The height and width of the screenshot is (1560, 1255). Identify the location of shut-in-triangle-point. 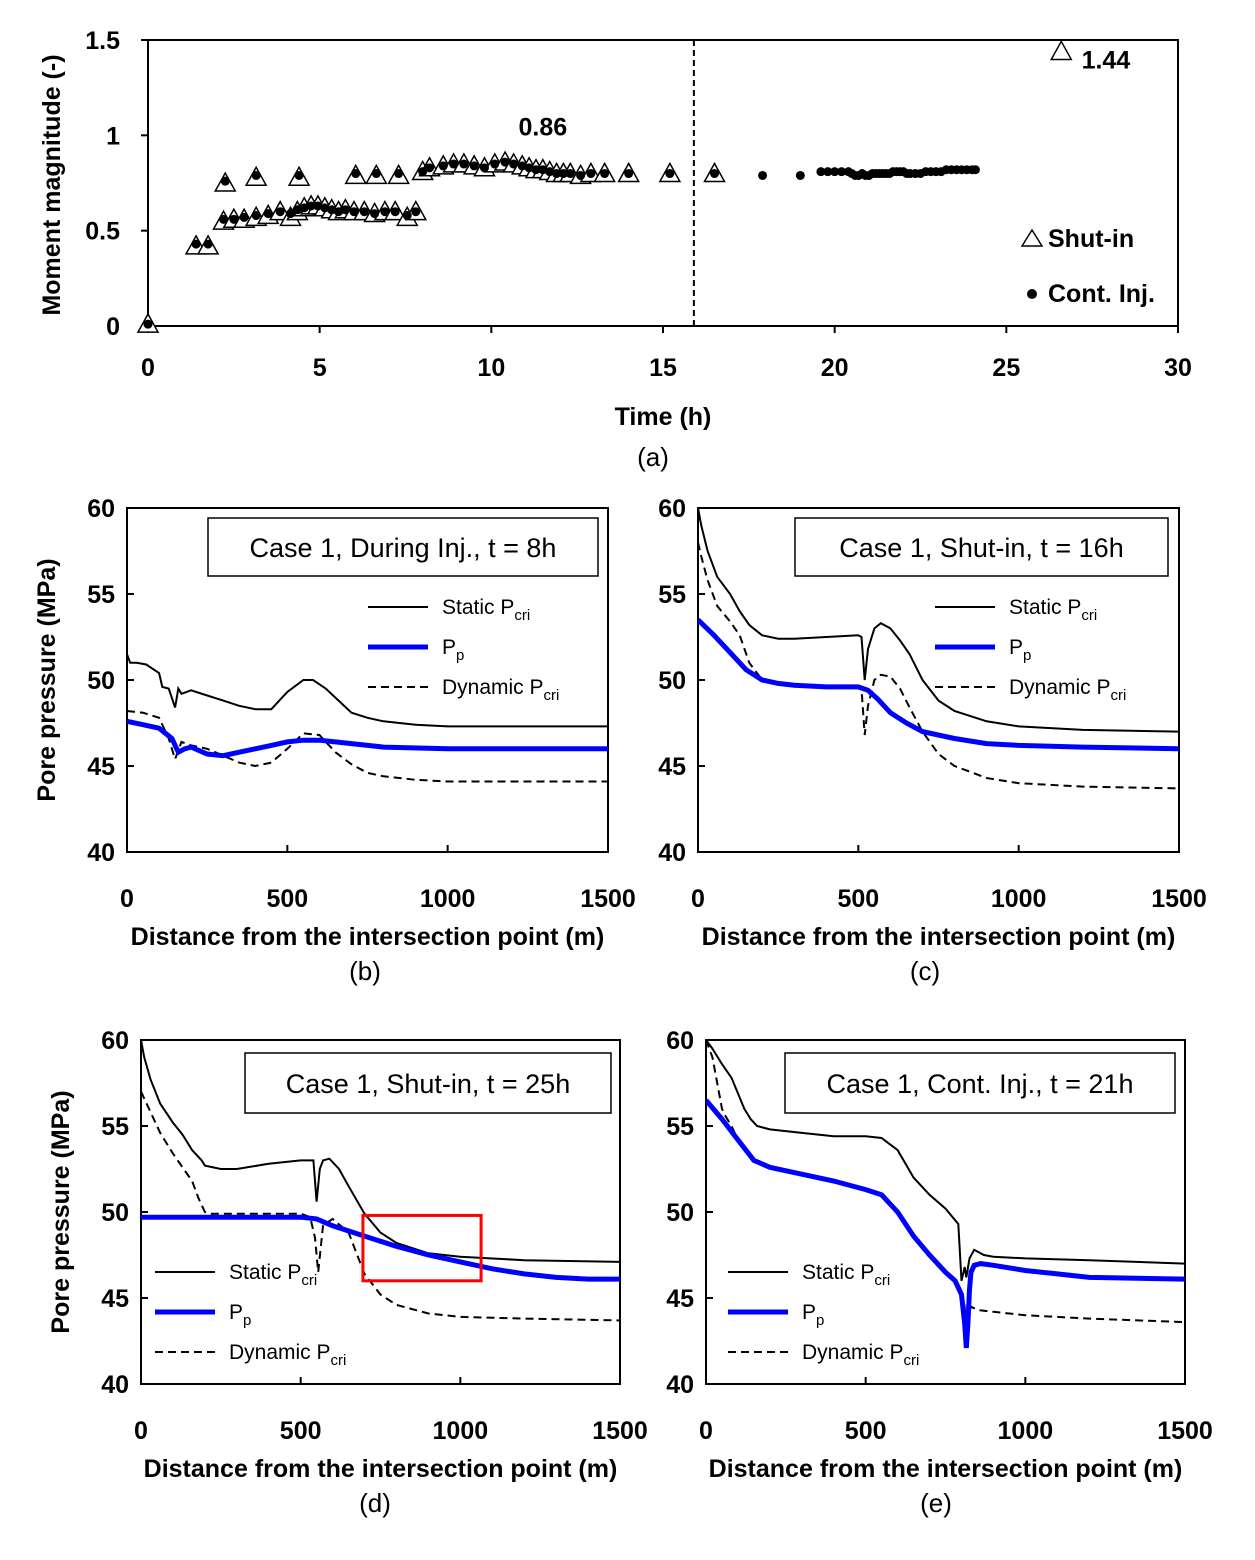
(1061, 50).